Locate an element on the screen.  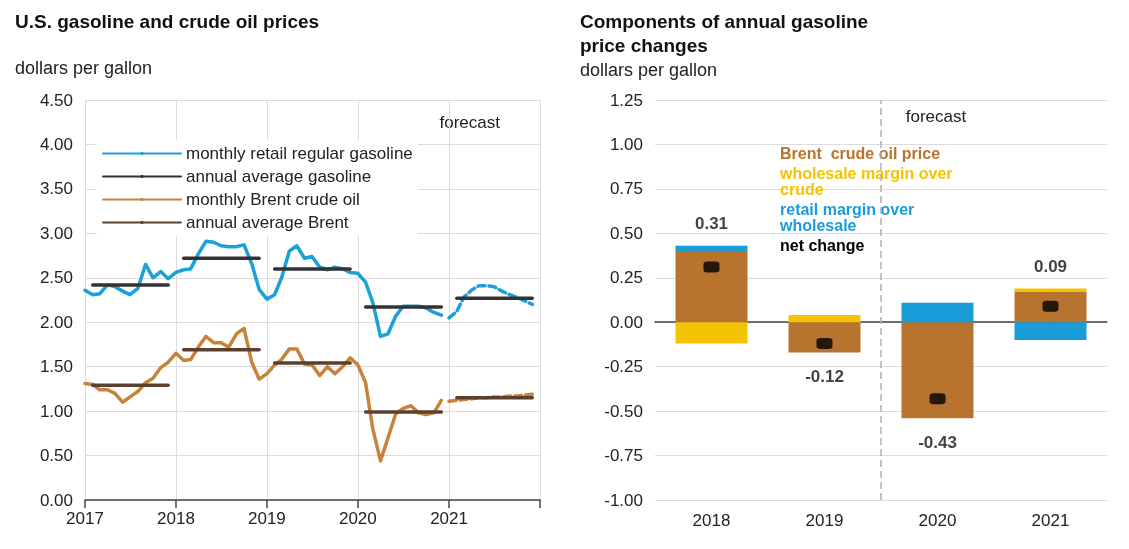
y-tick-label: 0.75 is located at coordinates (626, 189).